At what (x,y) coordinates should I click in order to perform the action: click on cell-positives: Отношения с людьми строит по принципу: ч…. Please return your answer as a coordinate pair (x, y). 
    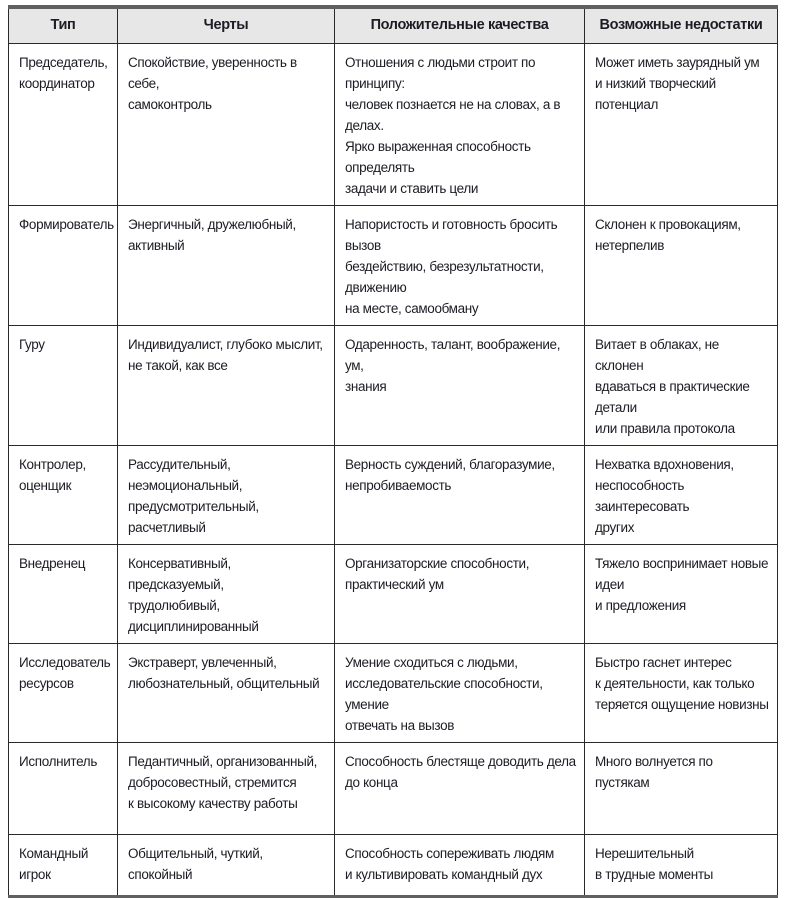
    Looking at the image, I should click on (459, 124).